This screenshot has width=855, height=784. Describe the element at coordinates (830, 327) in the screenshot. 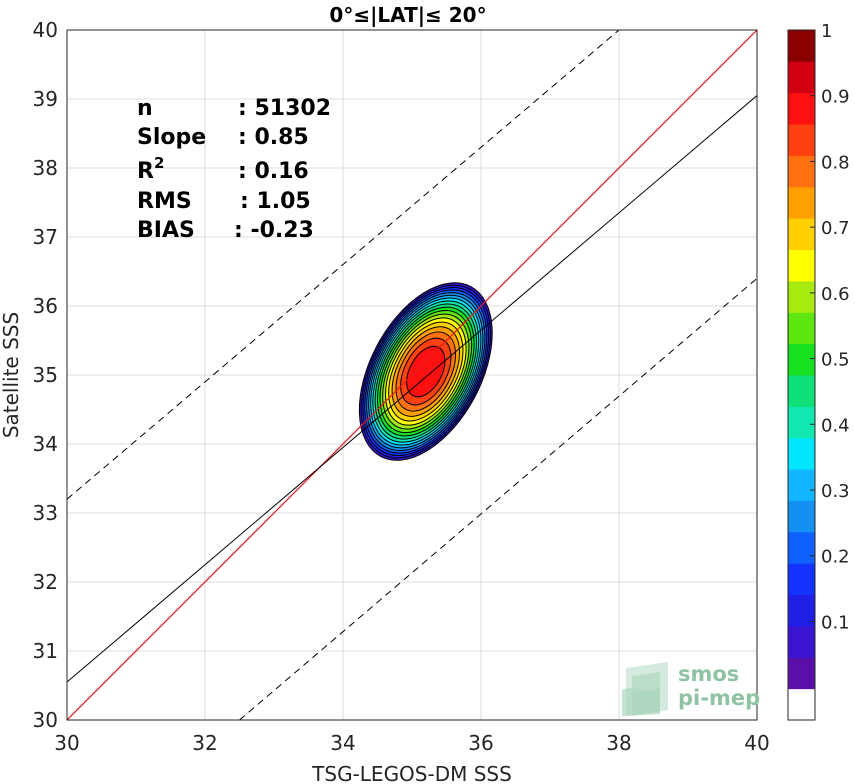

I see `colorbar-tick-labels: 0.1 0.2 0.3 0.4 0.5 0.6 0.7 0.8 0.9 1` at that location.